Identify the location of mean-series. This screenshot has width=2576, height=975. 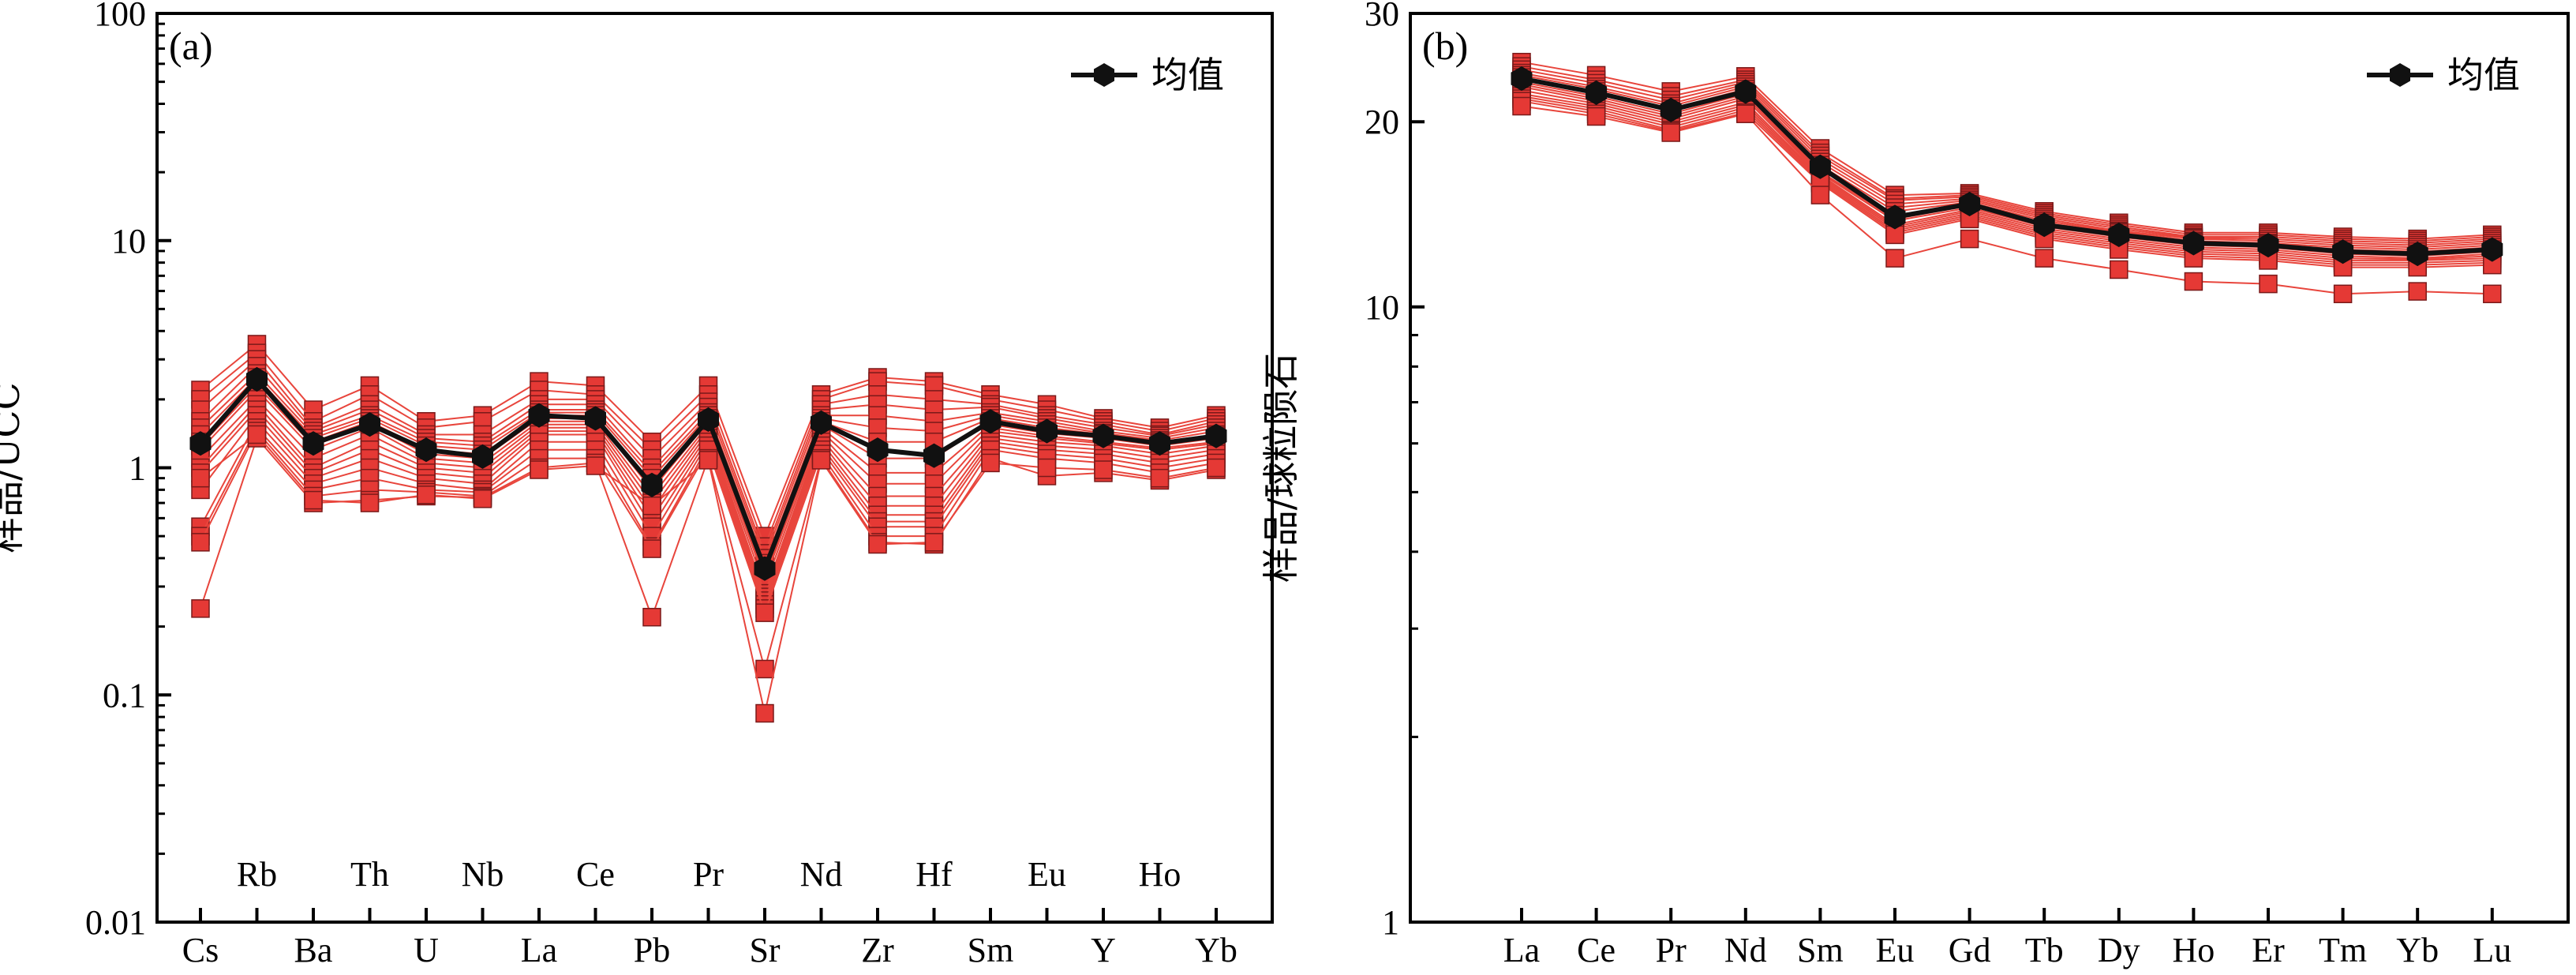
(2007, 166).